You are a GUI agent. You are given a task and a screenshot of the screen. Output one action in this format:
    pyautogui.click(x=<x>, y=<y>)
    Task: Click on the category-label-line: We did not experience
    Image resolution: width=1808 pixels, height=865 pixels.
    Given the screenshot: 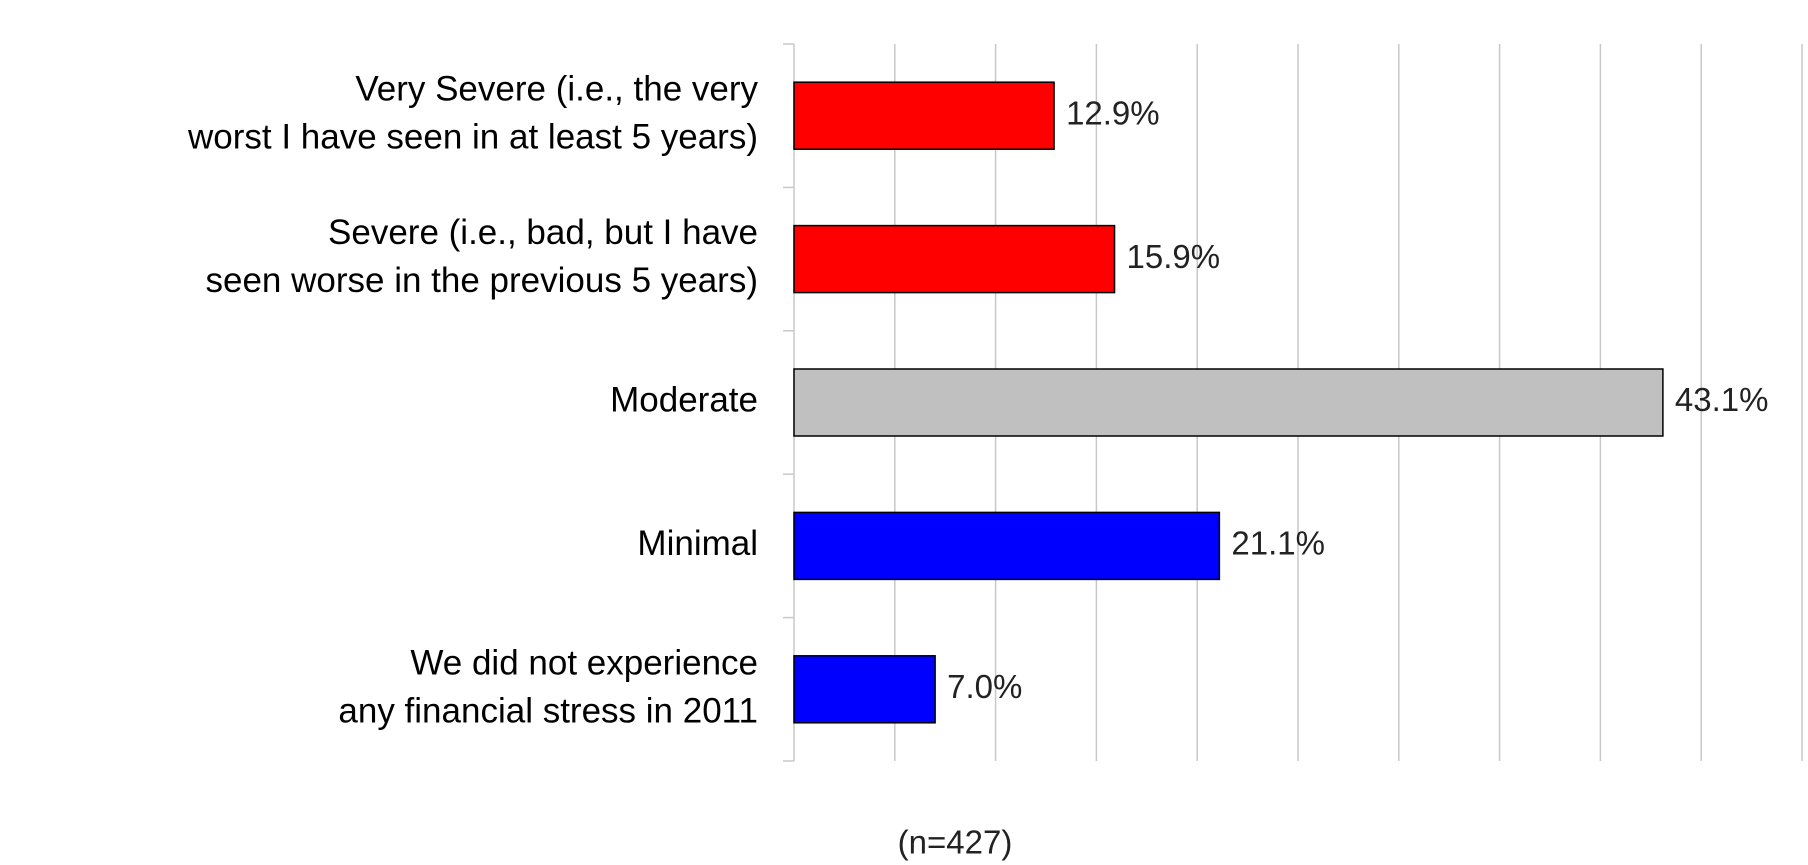 What is the action you would take?
    pyautogui.click(x=584, y=663)
    